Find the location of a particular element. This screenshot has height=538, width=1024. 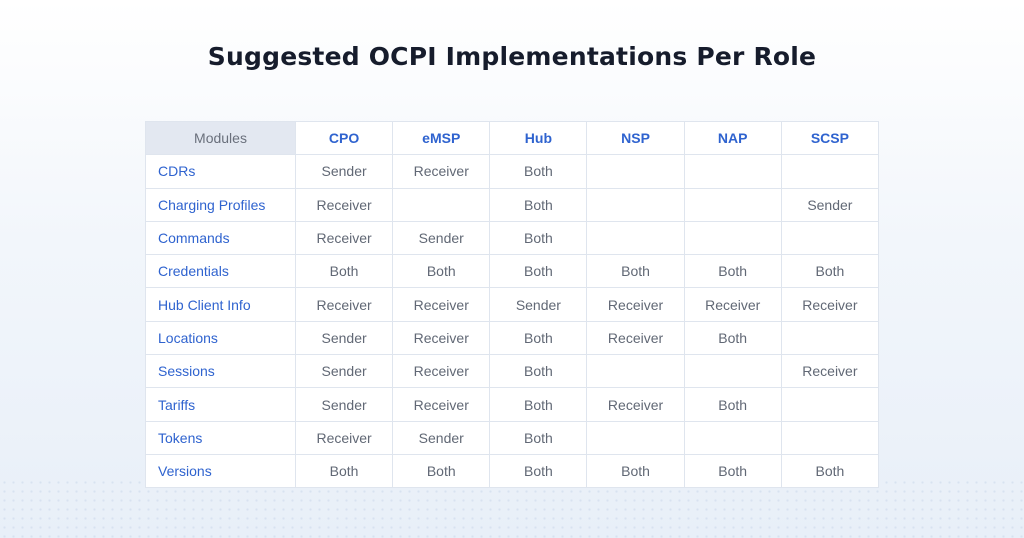

column-header-cpo: CPO is located at coordinates (344, 138).